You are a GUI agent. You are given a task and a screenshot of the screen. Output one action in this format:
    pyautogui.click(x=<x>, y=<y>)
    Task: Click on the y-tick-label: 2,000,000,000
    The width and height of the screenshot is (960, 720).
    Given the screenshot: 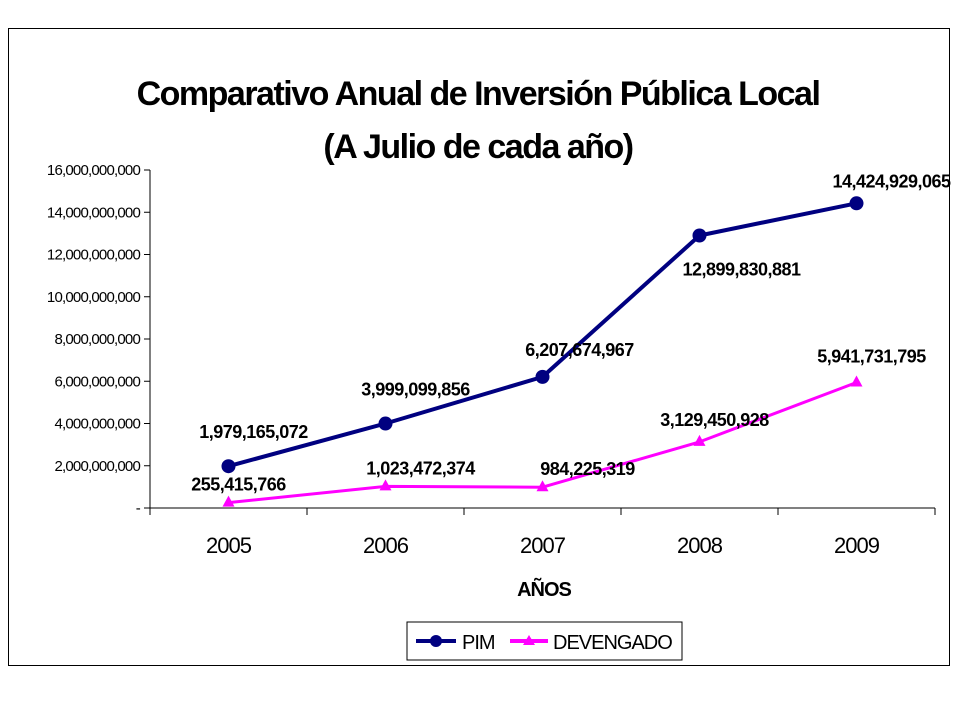 What is the action you would take?
    pyautogui.click(x=97, y=466)
    